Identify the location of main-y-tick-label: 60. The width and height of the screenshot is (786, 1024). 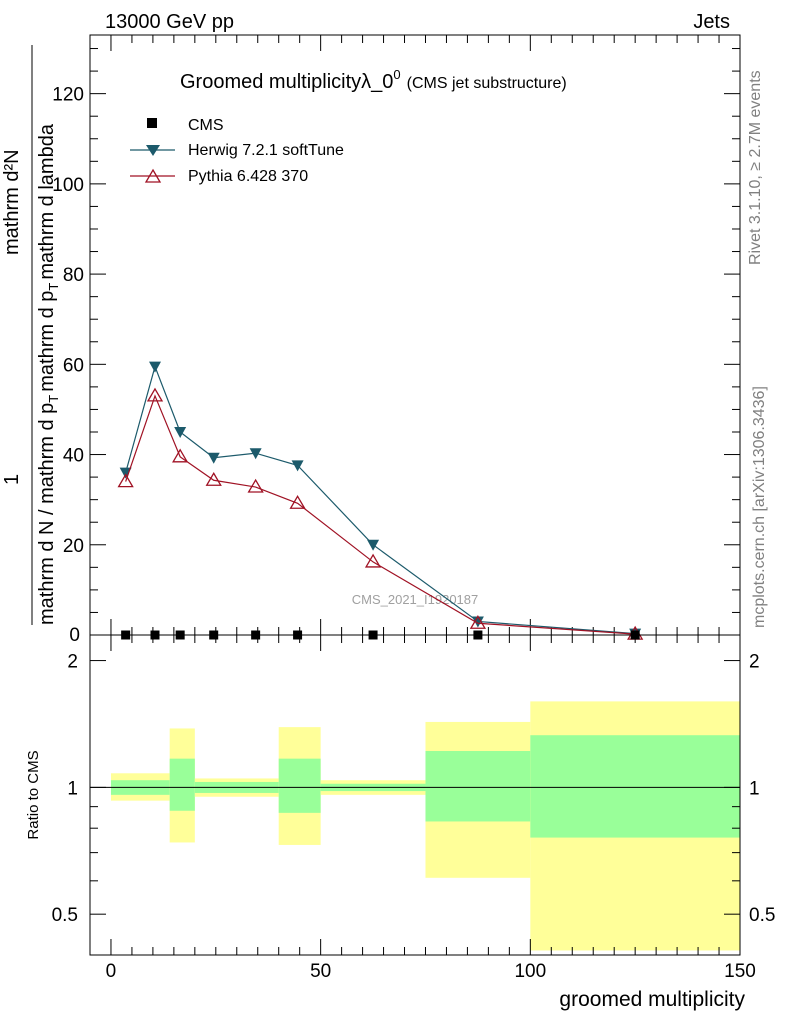
(73, 365).